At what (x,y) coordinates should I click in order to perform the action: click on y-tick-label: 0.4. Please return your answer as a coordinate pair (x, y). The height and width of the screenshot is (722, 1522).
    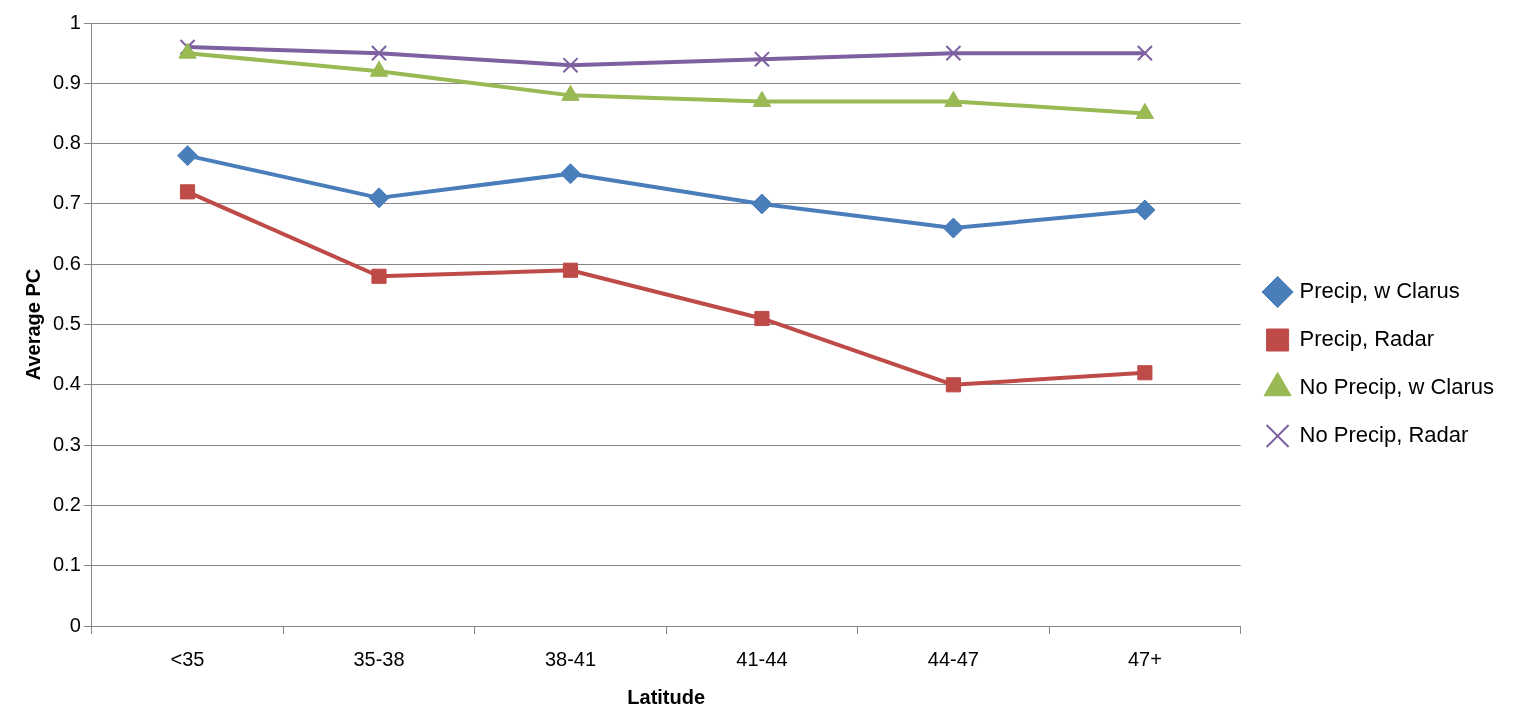
    Looking at the image, I should click on (66, 383).